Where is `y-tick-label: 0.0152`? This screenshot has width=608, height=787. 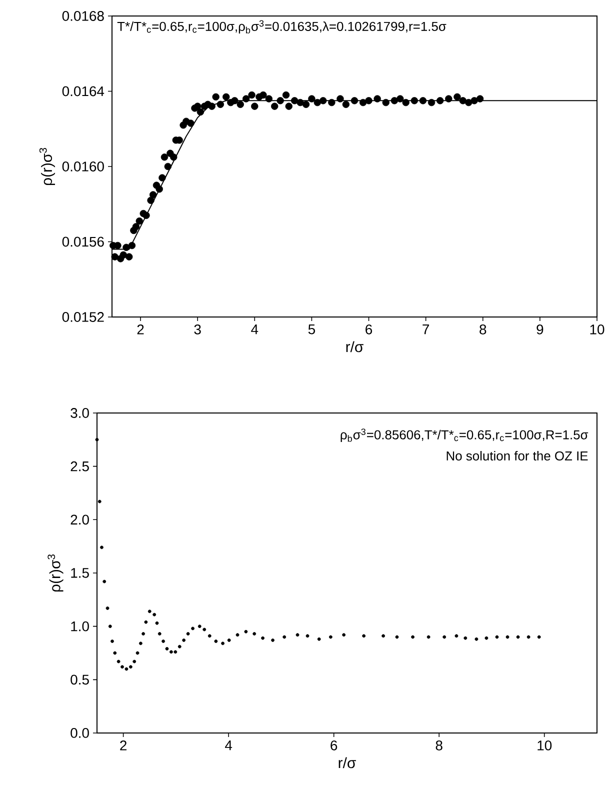
y-tick-label: 0.0152 is located at coordinates (83, 317).